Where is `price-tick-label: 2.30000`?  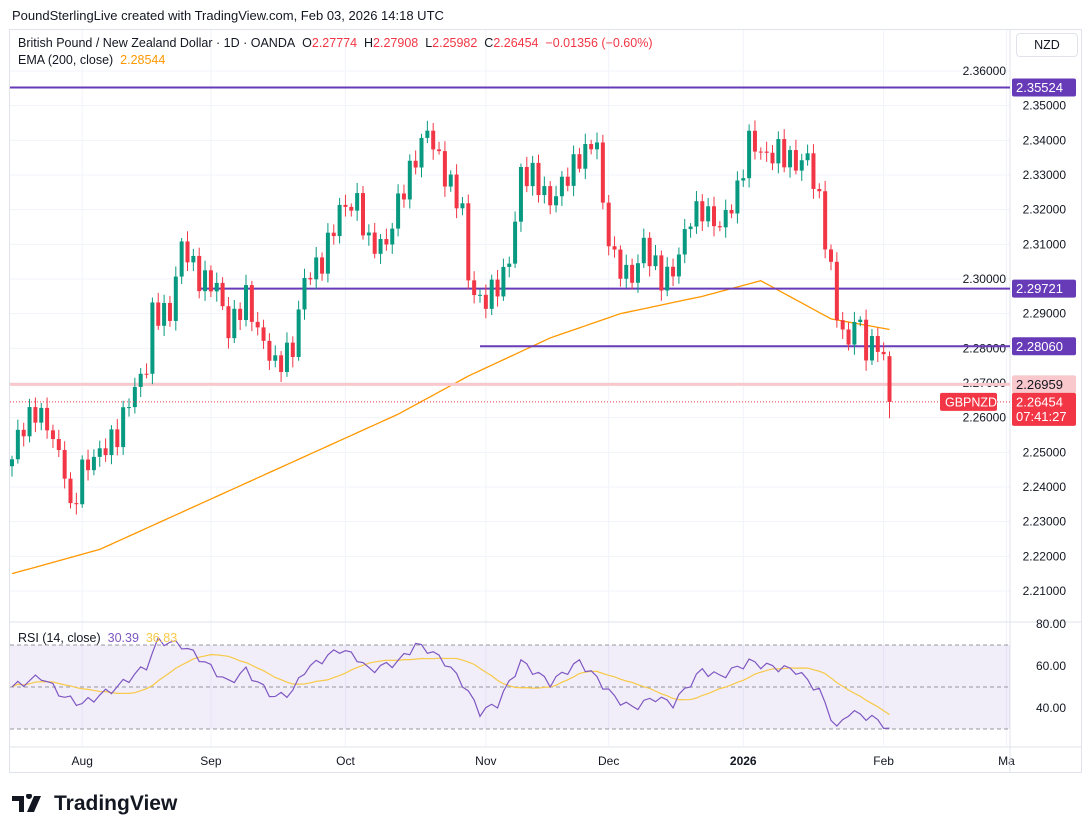 price-tick-label: 2.30000 is located at coordinates (985, 279).